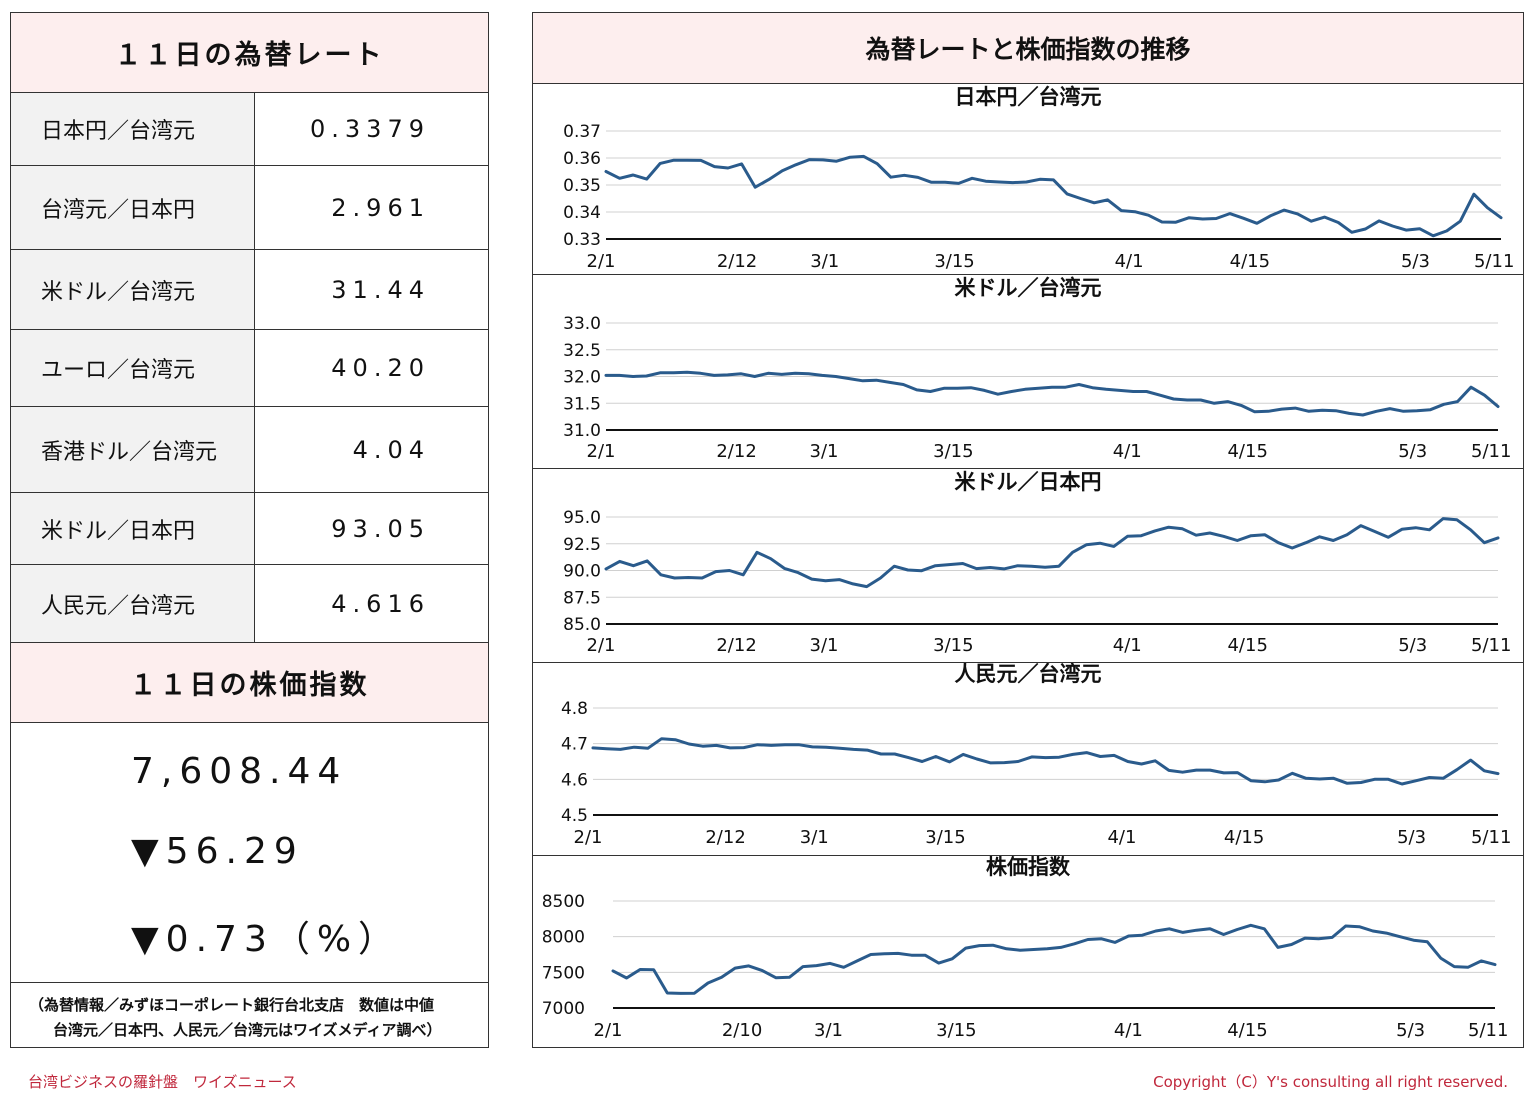 The image size is (1539, 1093). Describe the element at coordinates (380, 289) in the screenshot. I see `rate-value: 31.44` at that location.